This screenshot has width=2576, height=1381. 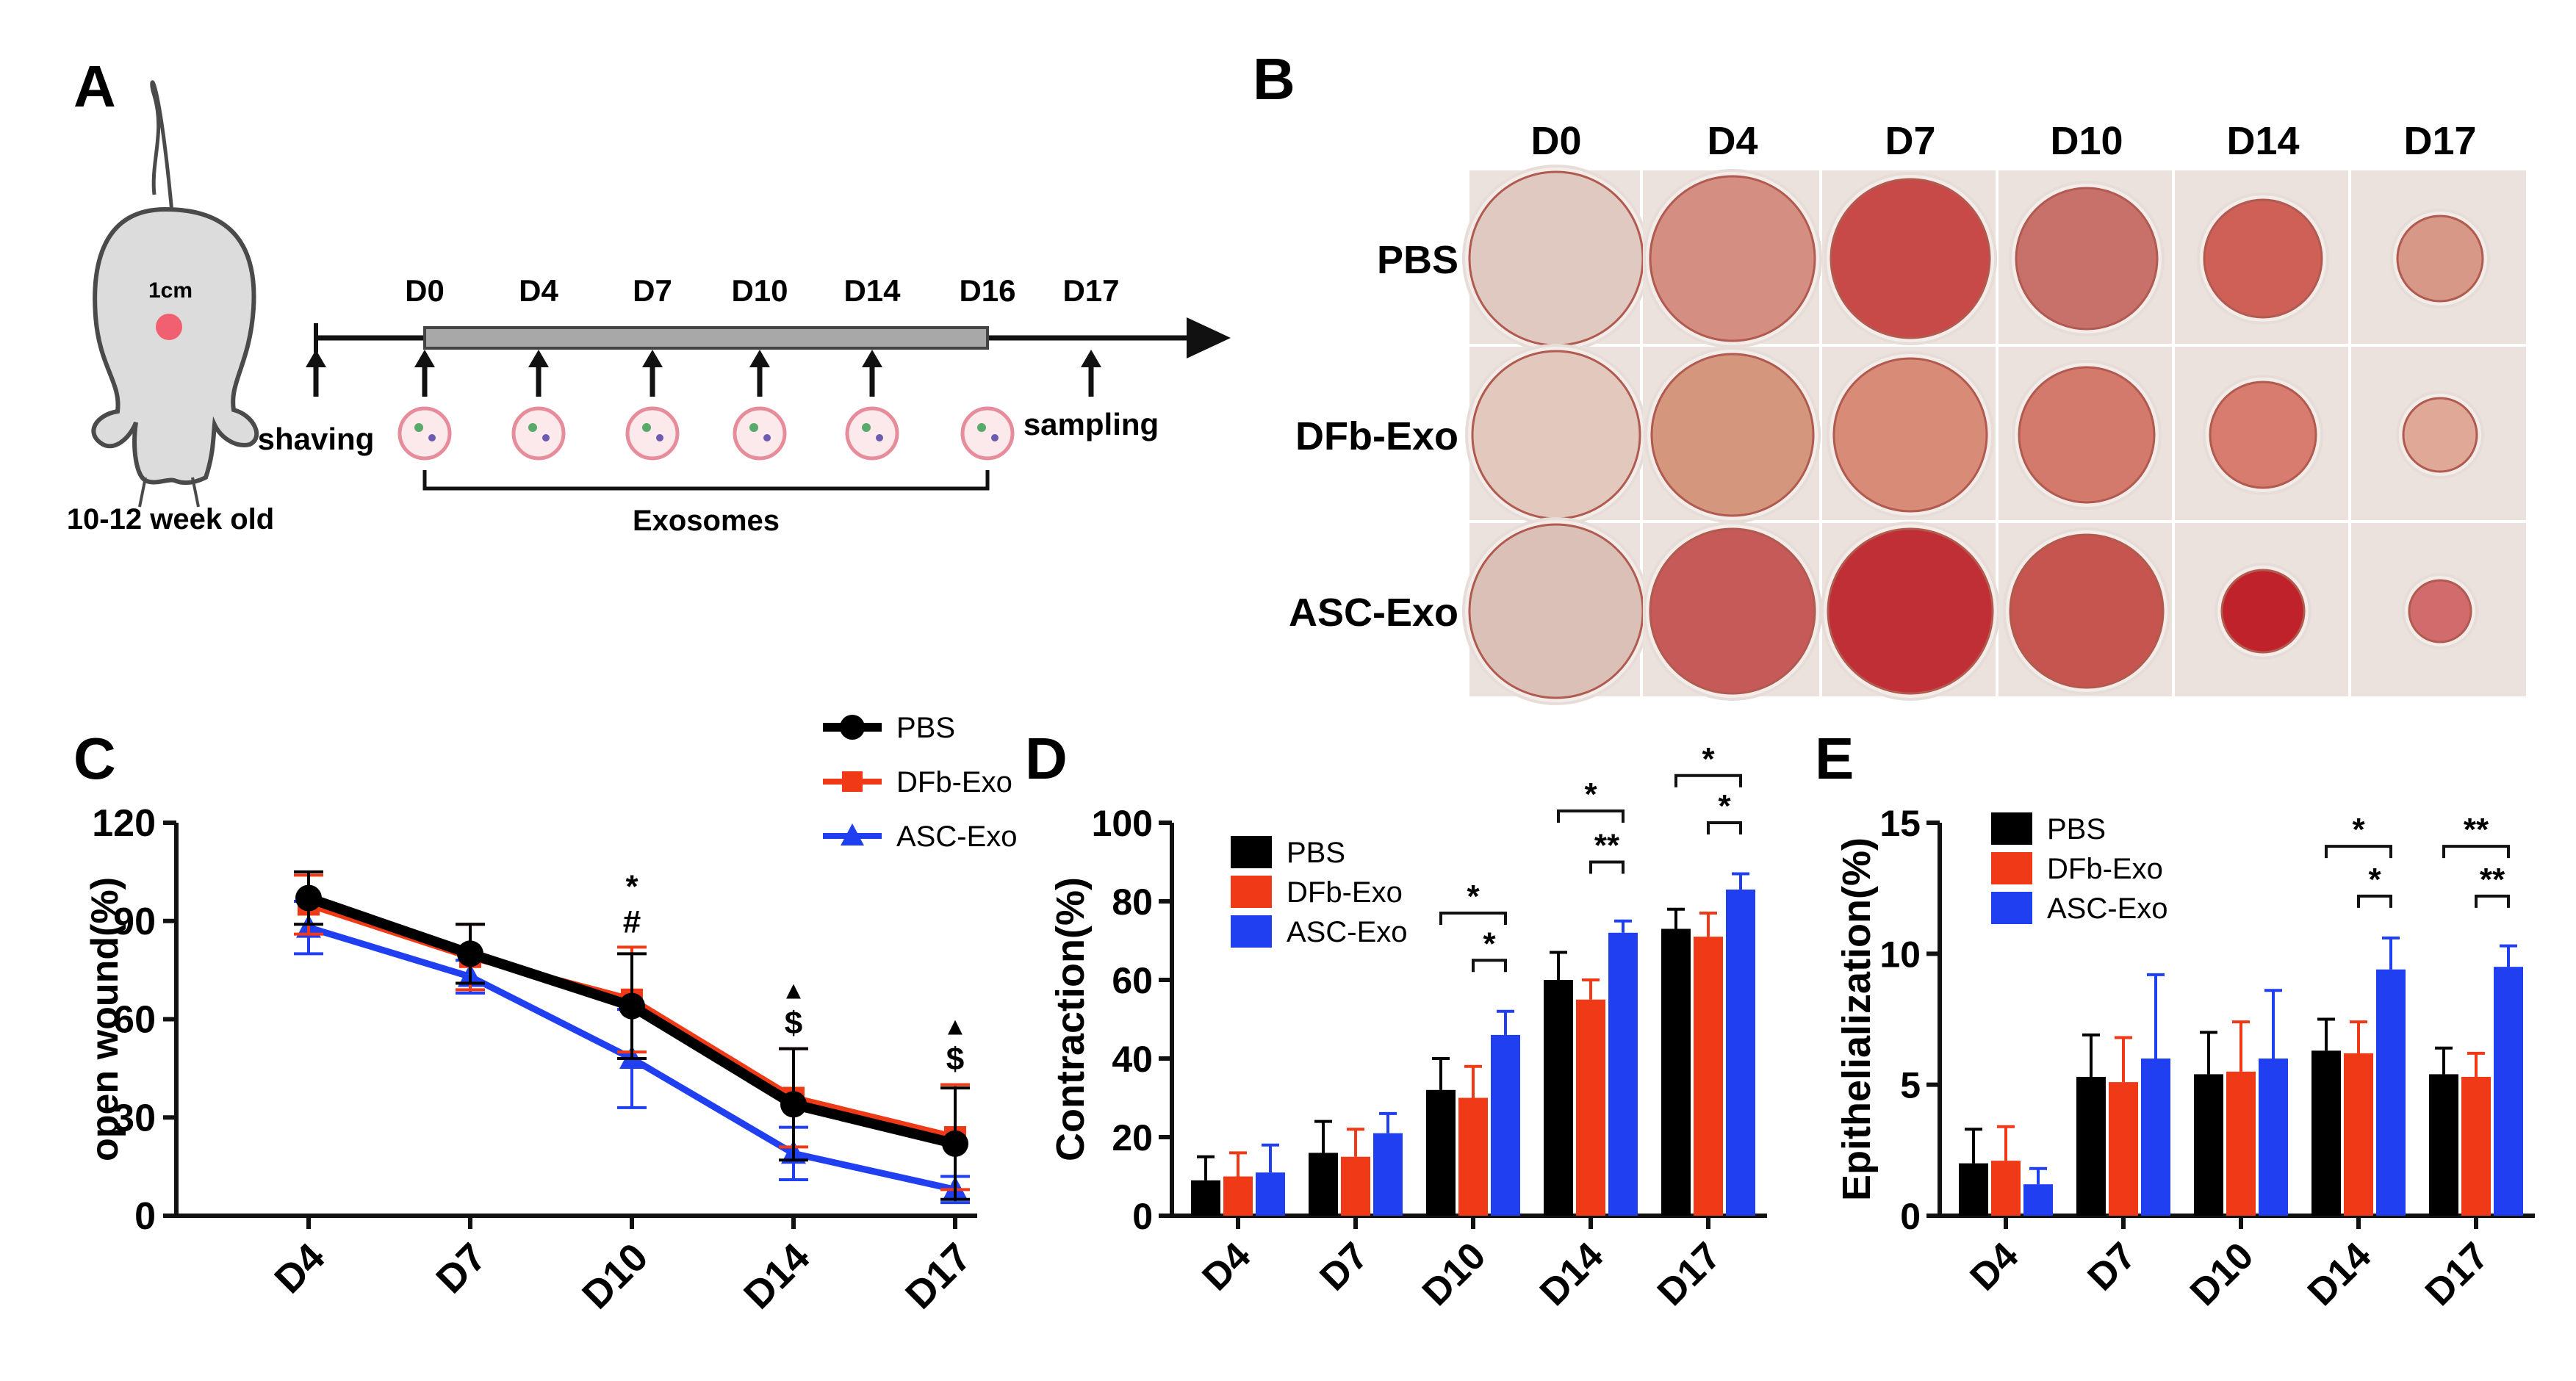 I want to click on significance-marker: *, so click(x=631, y=886).